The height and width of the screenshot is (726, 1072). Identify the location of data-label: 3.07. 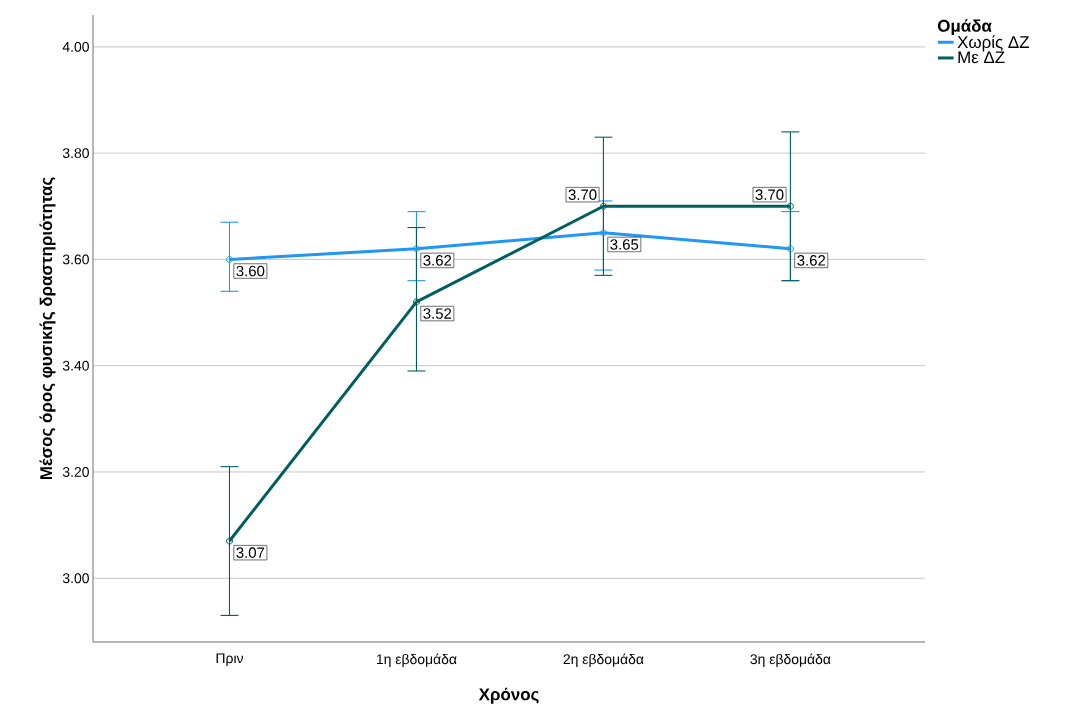
(250, 552).